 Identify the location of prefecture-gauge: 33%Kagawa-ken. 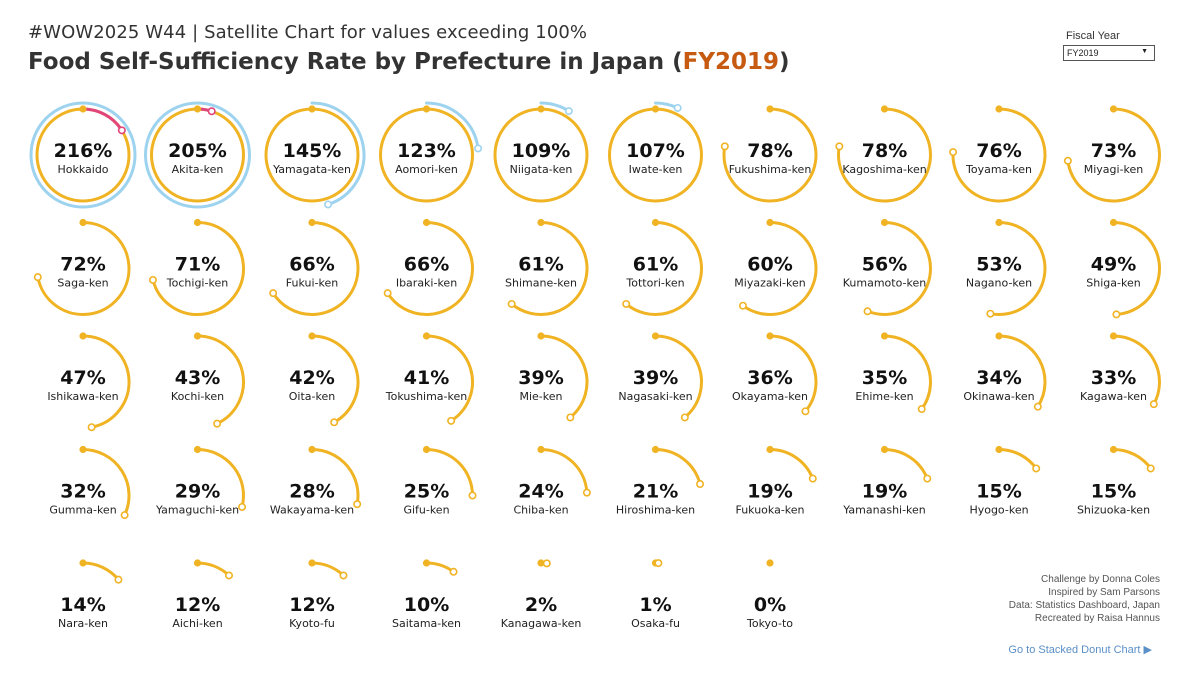
(1120, 370).